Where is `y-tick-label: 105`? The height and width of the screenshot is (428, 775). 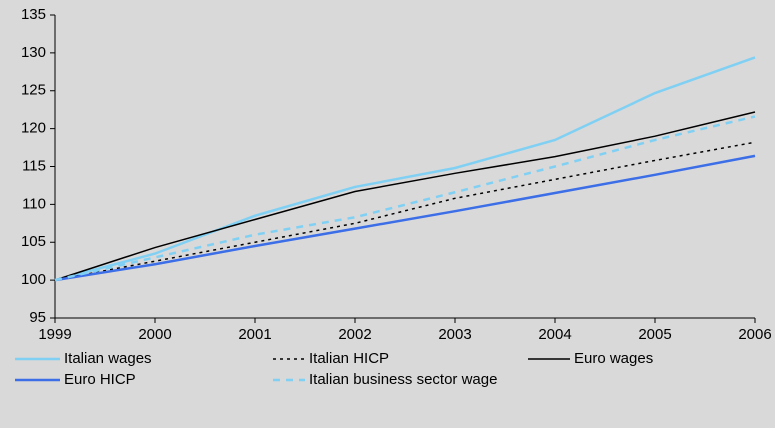
y-tick-label: 105 is located at coordinates (33, 241).